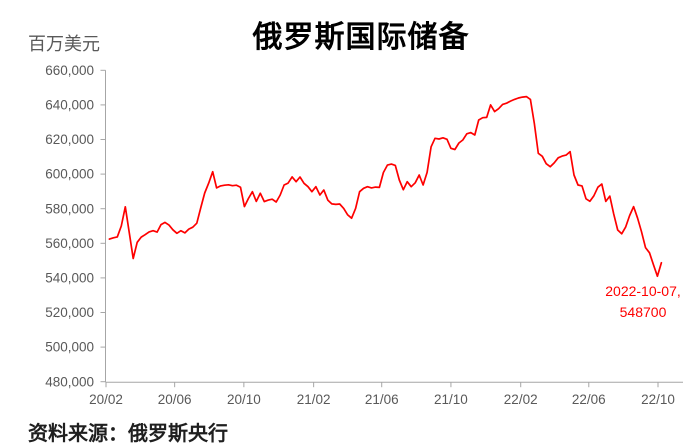  Describe the element at coordinates (361, 37) in the screenshot. I see `chart-title: 俄罗斯国际储备` at that location.